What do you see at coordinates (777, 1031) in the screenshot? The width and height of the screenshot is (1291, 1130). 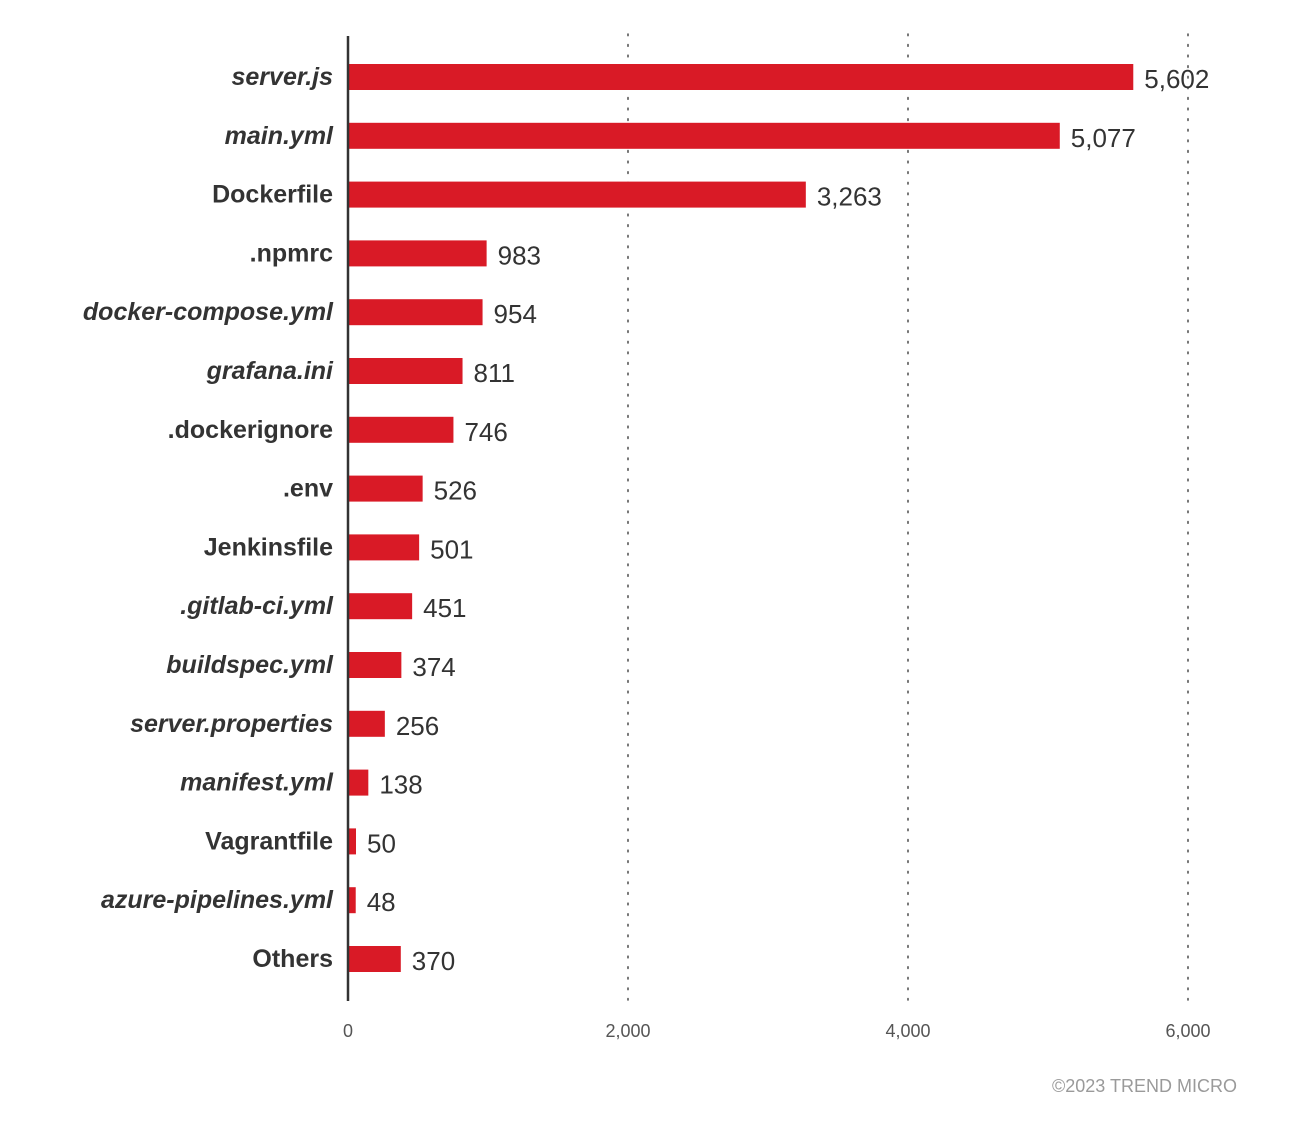 I see `x-axis-ticks: 0 2,000 4,000 6,000` at bounding box center [777, 1031].